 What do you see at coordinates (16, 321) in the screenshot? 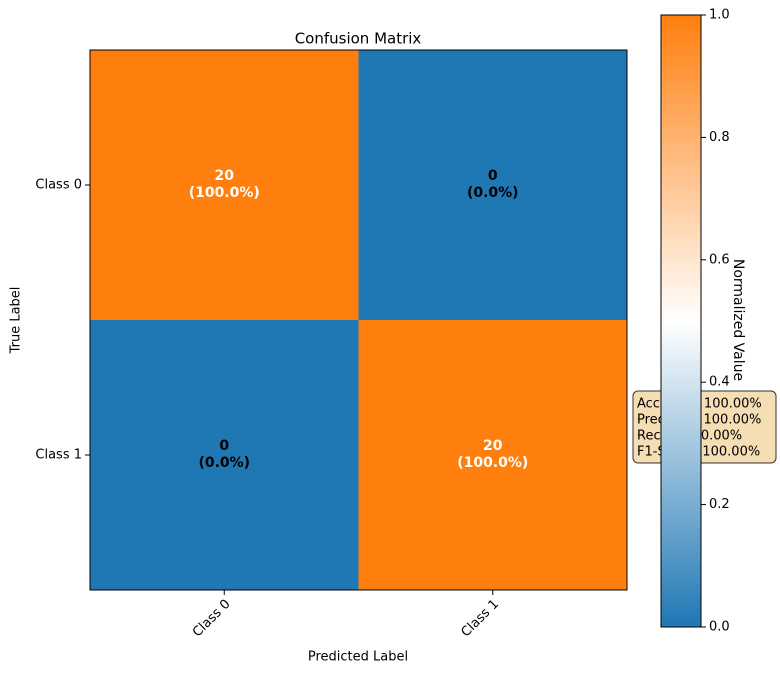
I see `y-axis-label: True Label` at bounding box center [16, 321].